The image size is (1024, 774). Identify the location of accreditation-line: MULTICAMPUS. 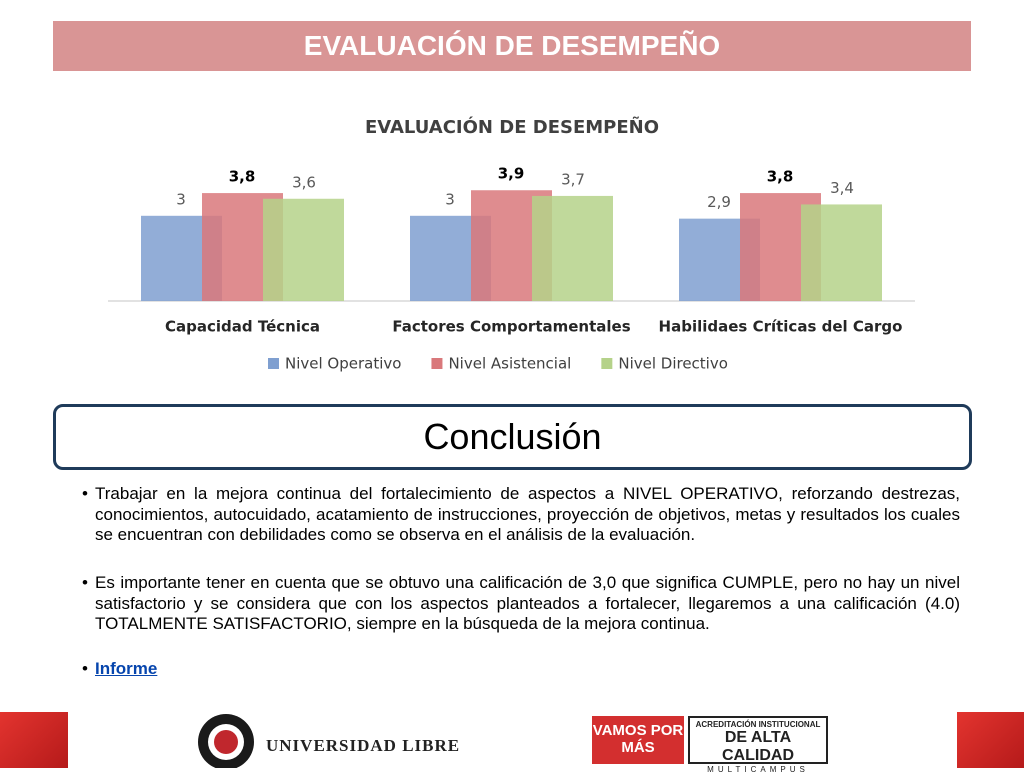
(758, 769).